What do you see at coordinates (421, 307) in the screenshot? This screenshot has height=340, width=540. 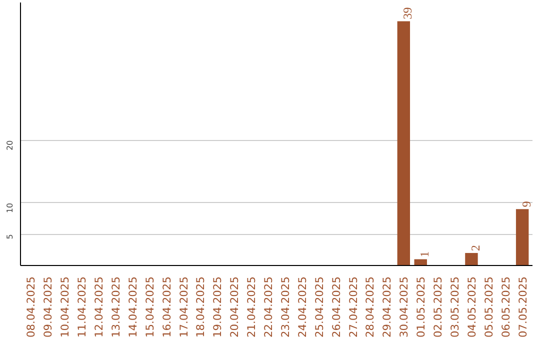 I see `x-tick-label: 01.05.2025` at bounding box center [421, 307].